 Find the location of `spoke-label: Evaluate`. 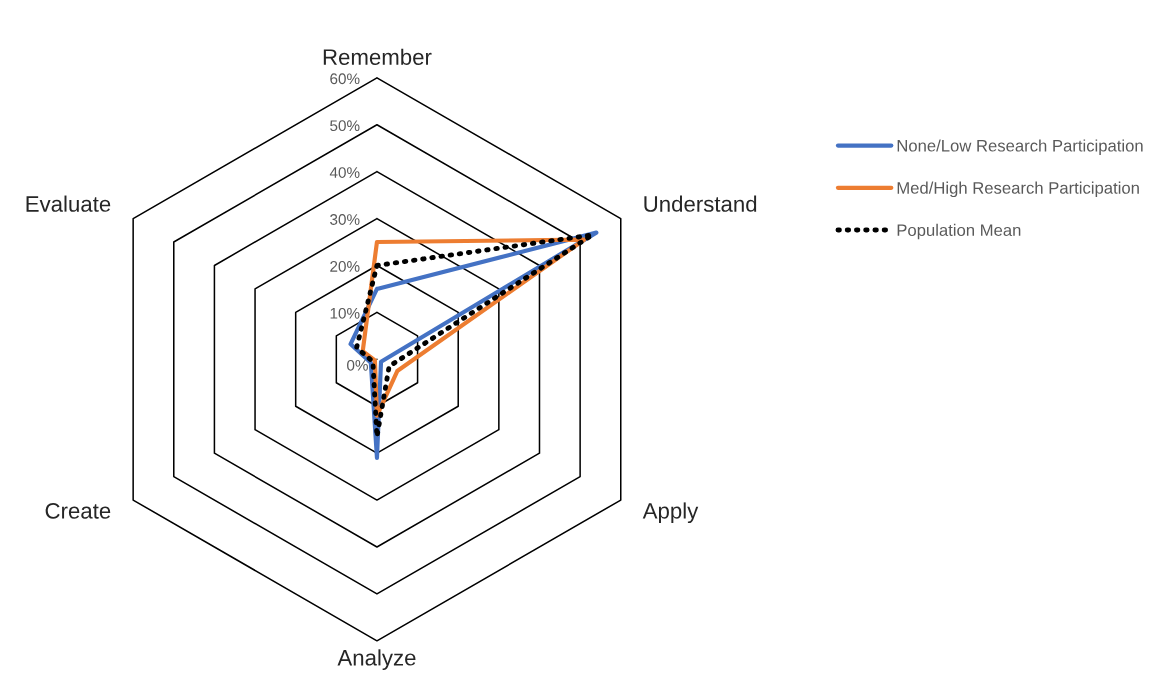

spoke-label: Evaluate is located at coordinates (68, 203).